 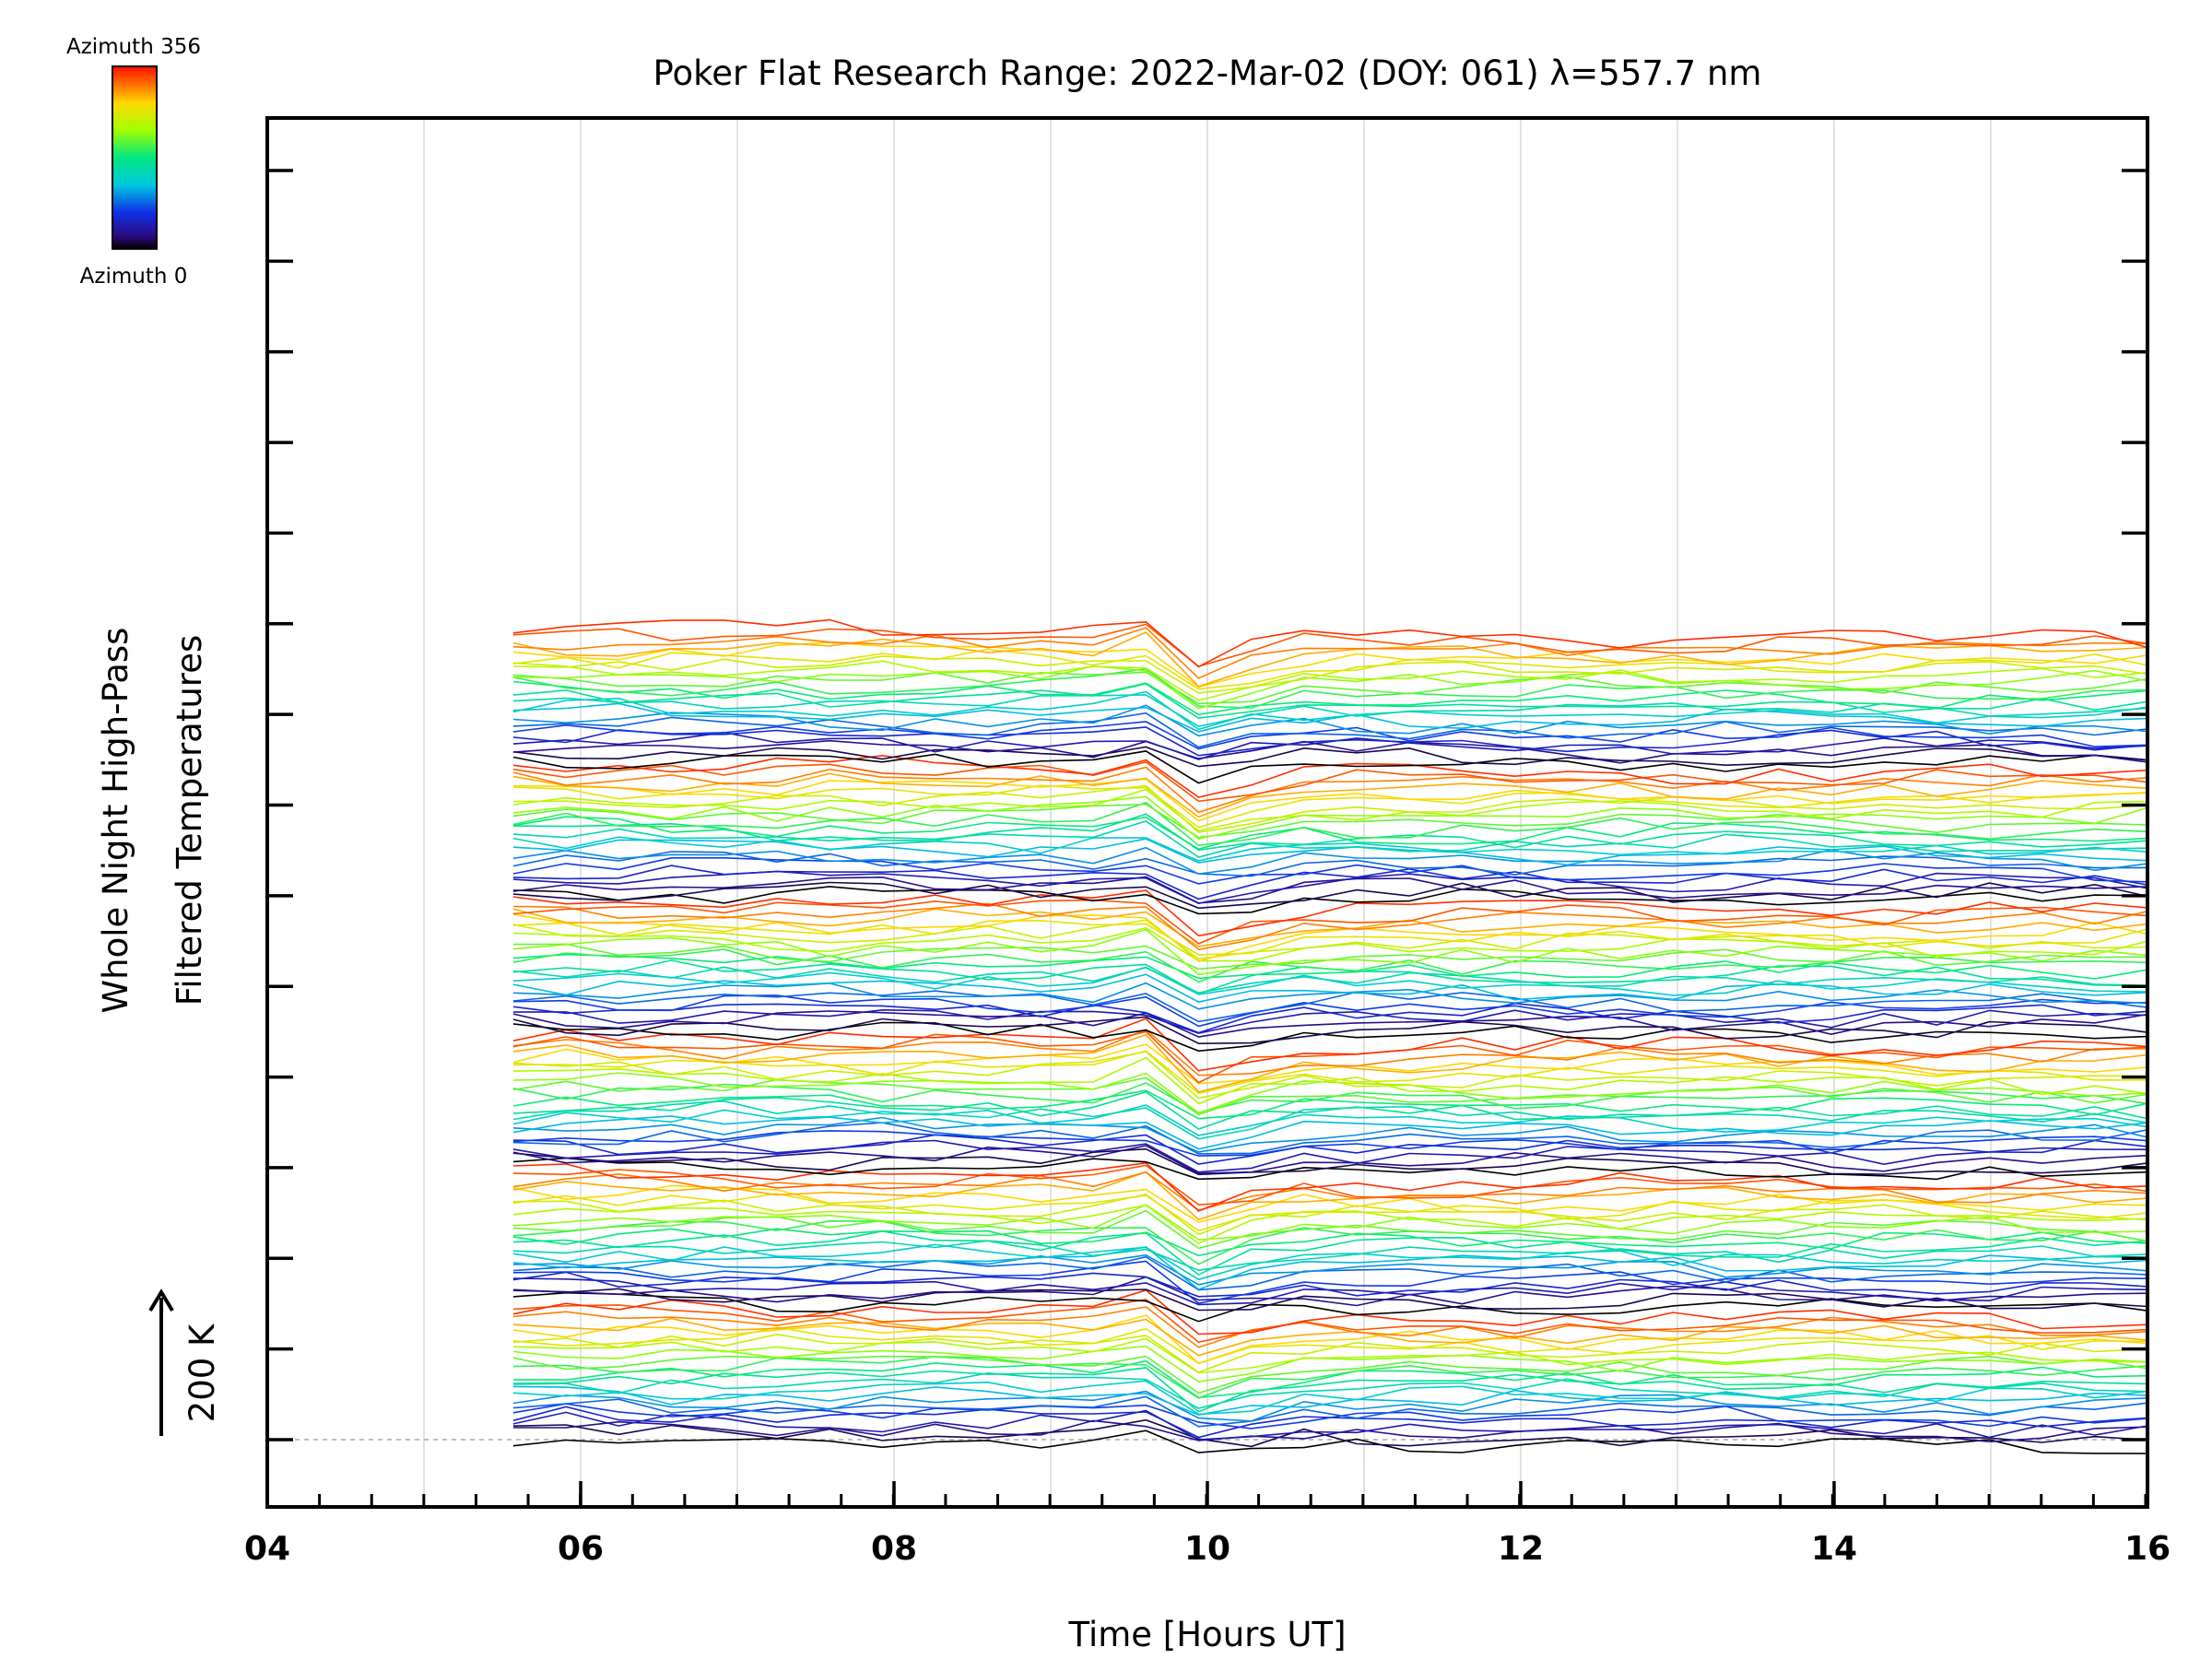 I want to click on color-legend: Azimuth 356 Azimuth 0, so click(x=133, y=161).